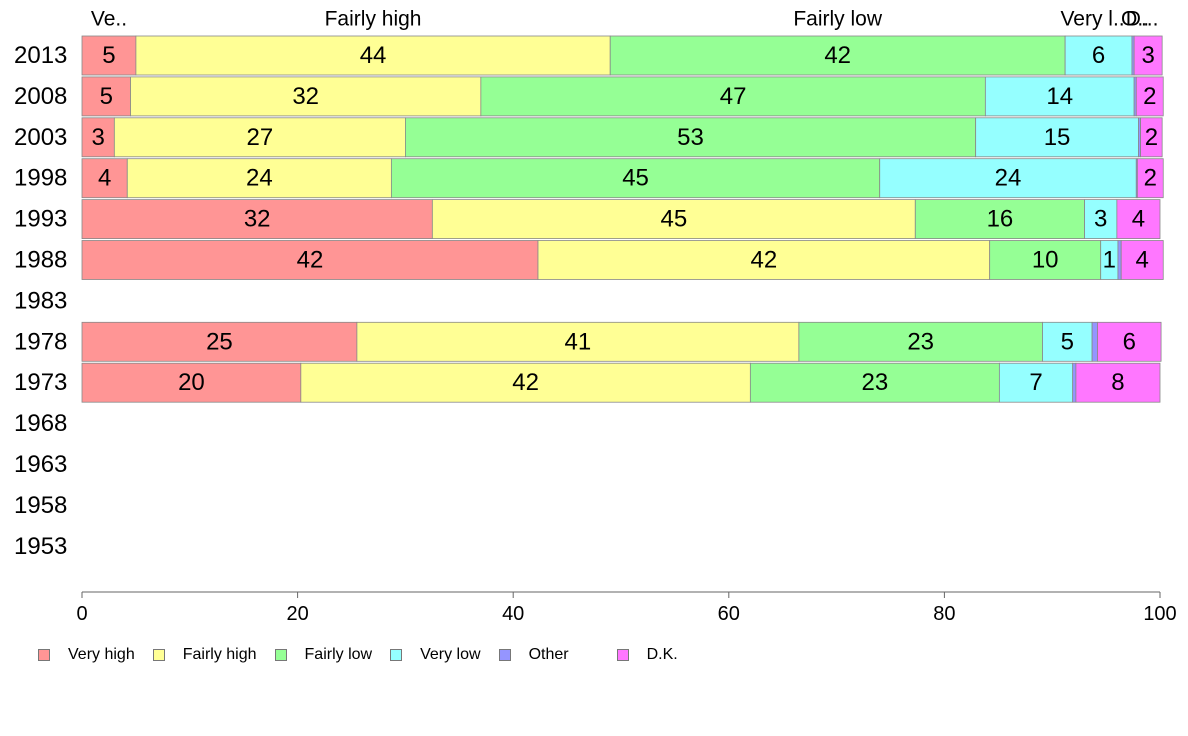 This screenshot has height=736, width=1188. I want to click on data-label-1978-fairly-low: 23, so click(920, 341).